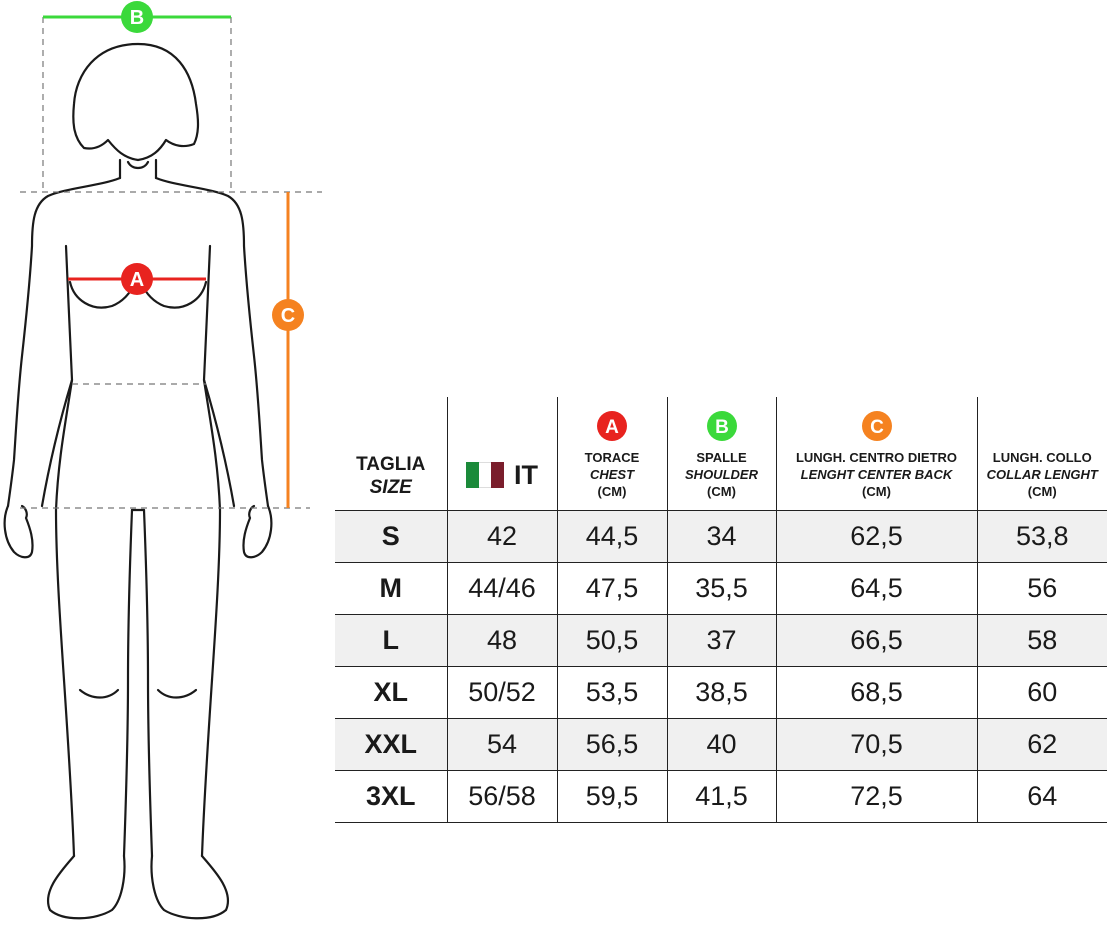  I want to click on cell-back-length: 66,5, so click(876, 640).